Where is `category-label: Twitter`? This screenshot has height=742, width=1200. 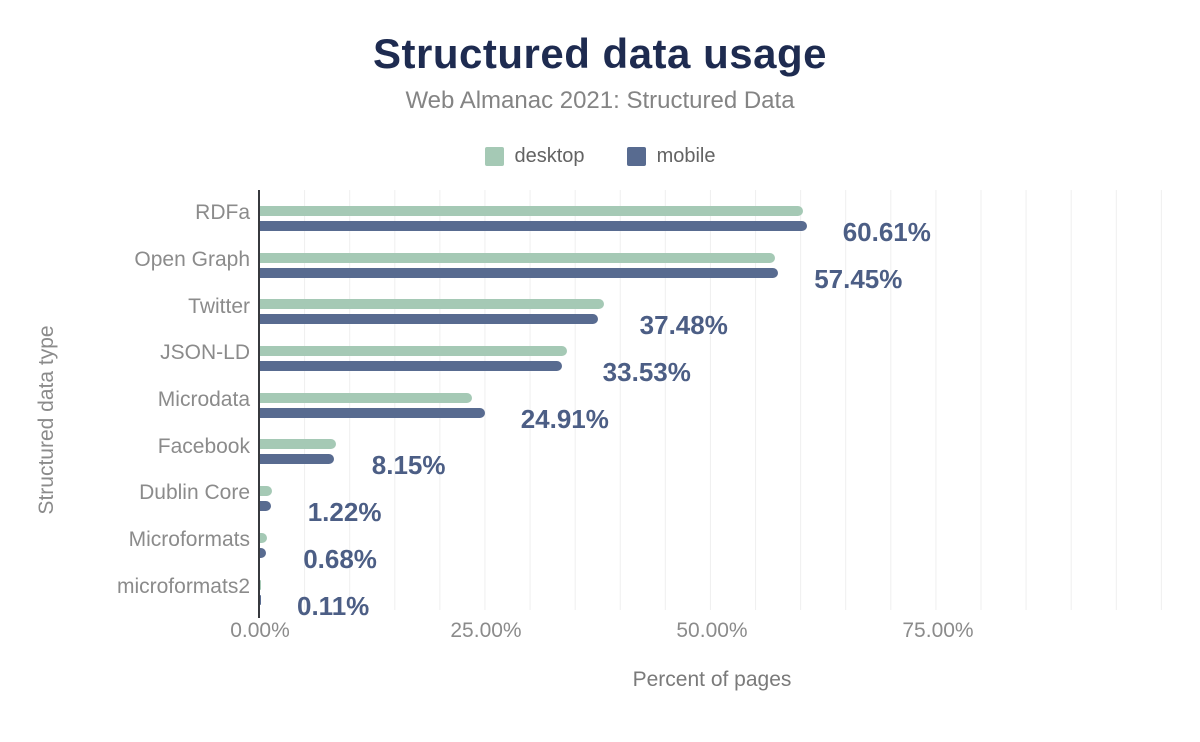 category-label: Twitter is located at coordinates (219, 306).